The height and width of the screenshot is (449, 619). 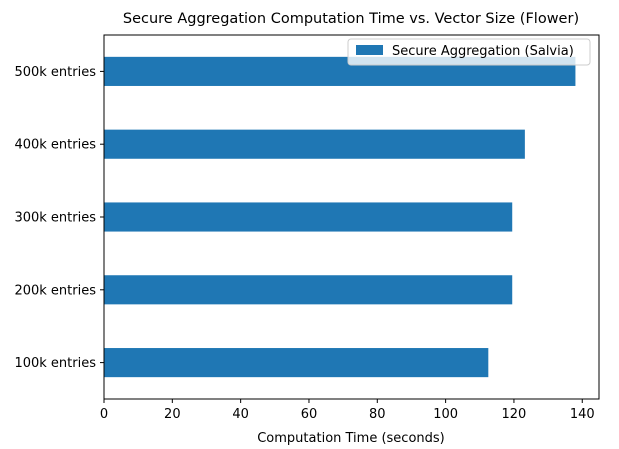 What do you see at coordinates (369, 50) in the screenshot?
I see `legend-swatch` at bounding box center [369, 50].